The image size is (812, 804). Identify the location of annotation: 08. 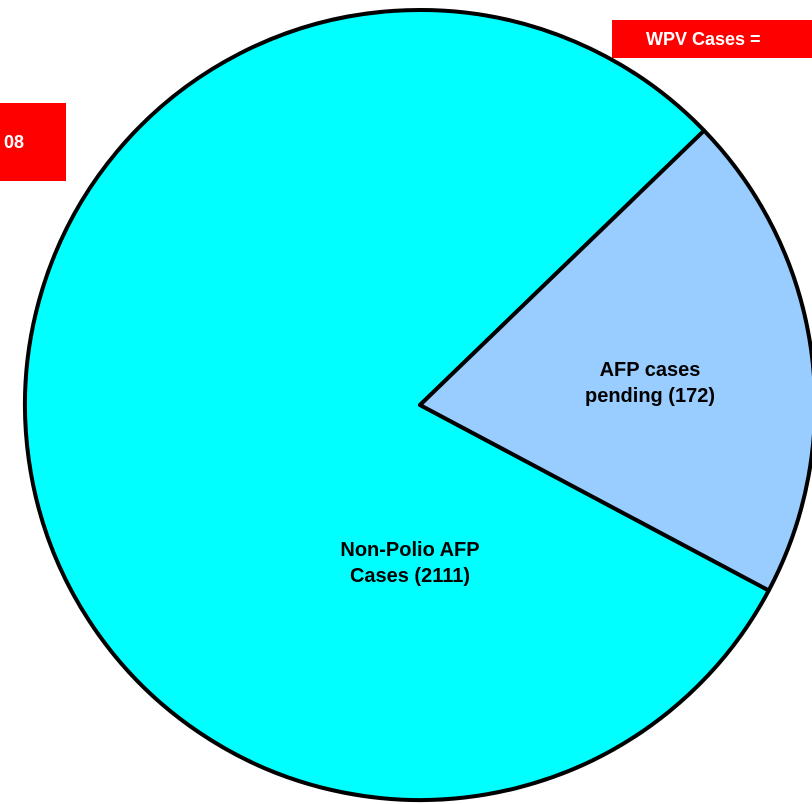
(33, 142).